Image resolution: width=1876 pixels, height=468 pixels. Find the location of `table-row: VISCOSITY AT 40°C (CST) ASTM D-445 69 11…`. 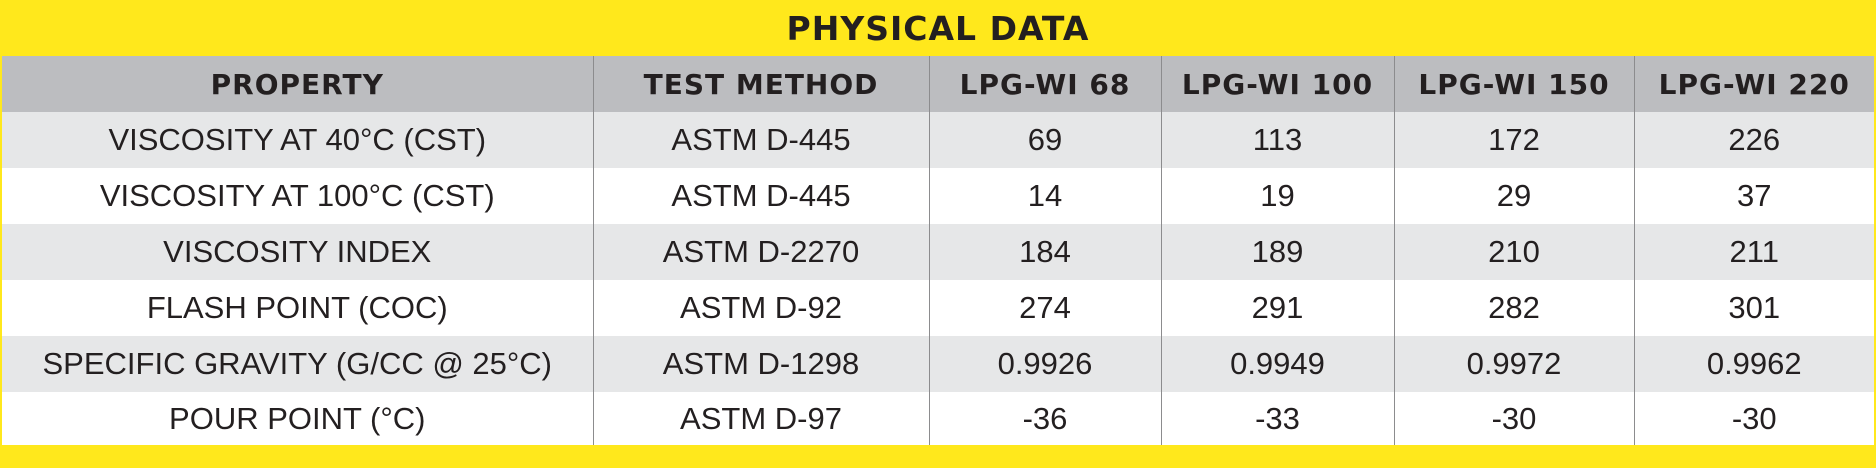

table-row: VISCOSITY AT 40°C (CST) ASTM D-445 69 11… is located at coordinates (938, 140).